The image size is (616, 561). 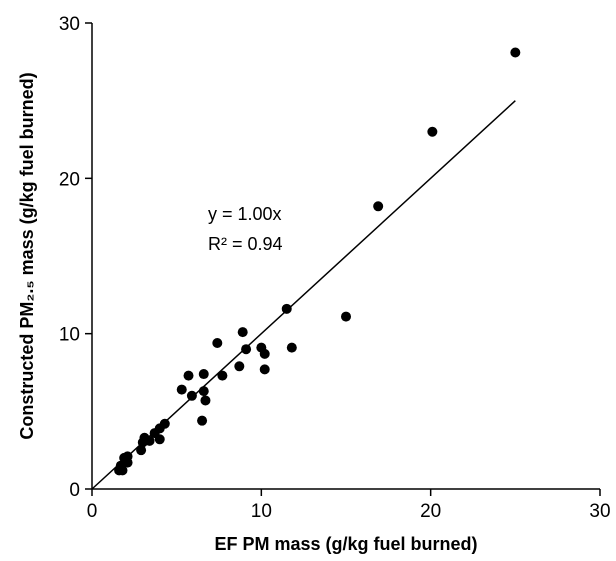 I want to click on y-tick-label: 0, so click(x=74, y=490).